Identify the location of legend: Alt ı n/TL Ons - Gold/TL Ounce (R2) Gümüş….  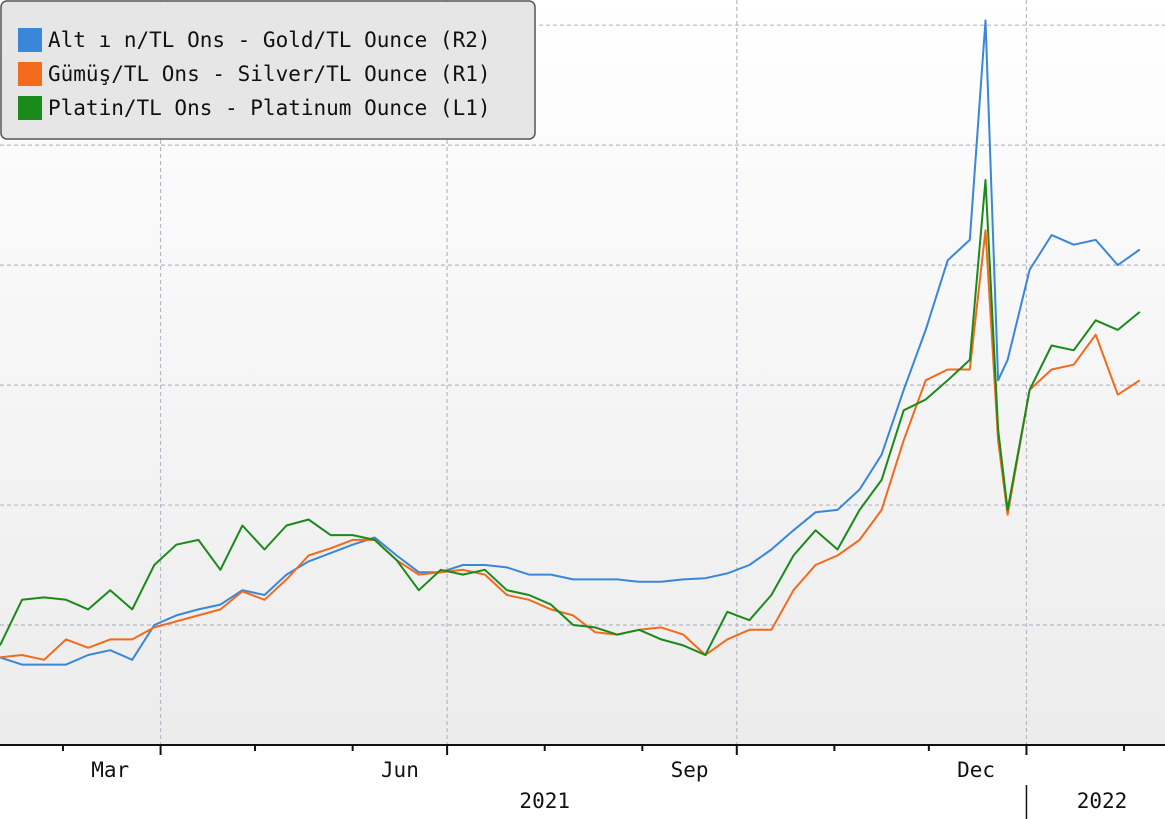
(268, 70).